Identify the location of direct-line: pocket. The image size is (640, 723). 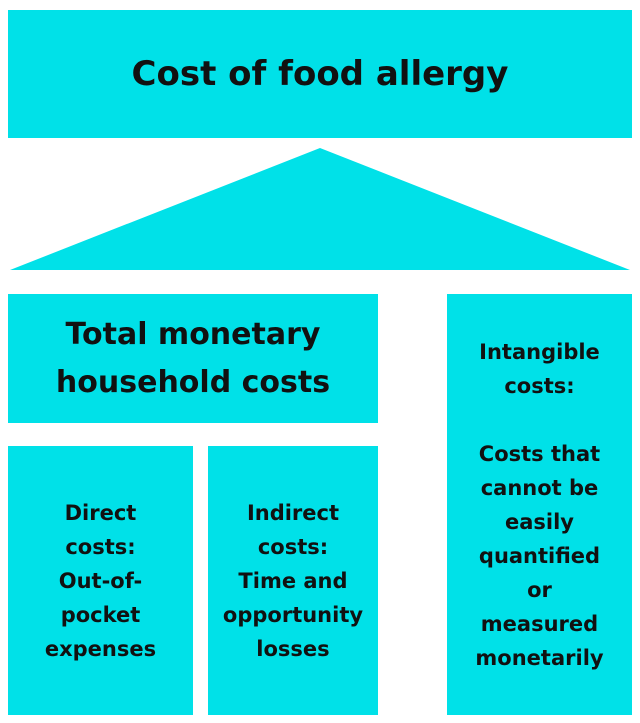
(100, 614).